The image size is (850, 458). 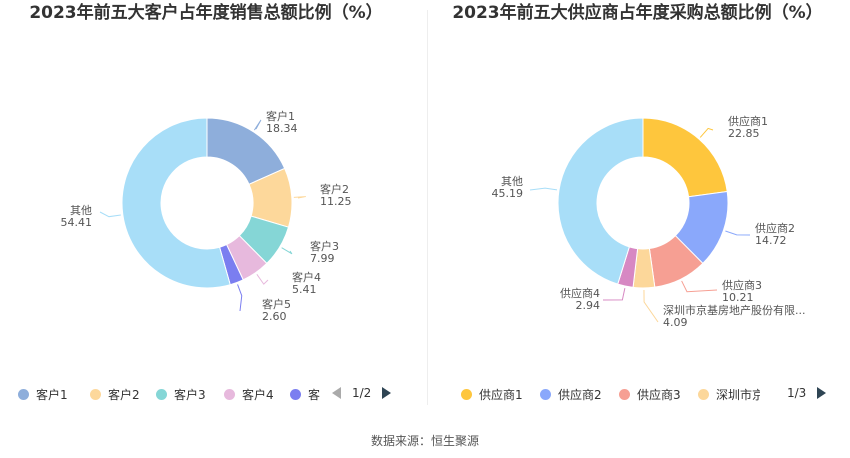 I want to click on supplier-legend: 供应商1 供应商2 供应商3 深圳市京, so click(x=638, y=393).